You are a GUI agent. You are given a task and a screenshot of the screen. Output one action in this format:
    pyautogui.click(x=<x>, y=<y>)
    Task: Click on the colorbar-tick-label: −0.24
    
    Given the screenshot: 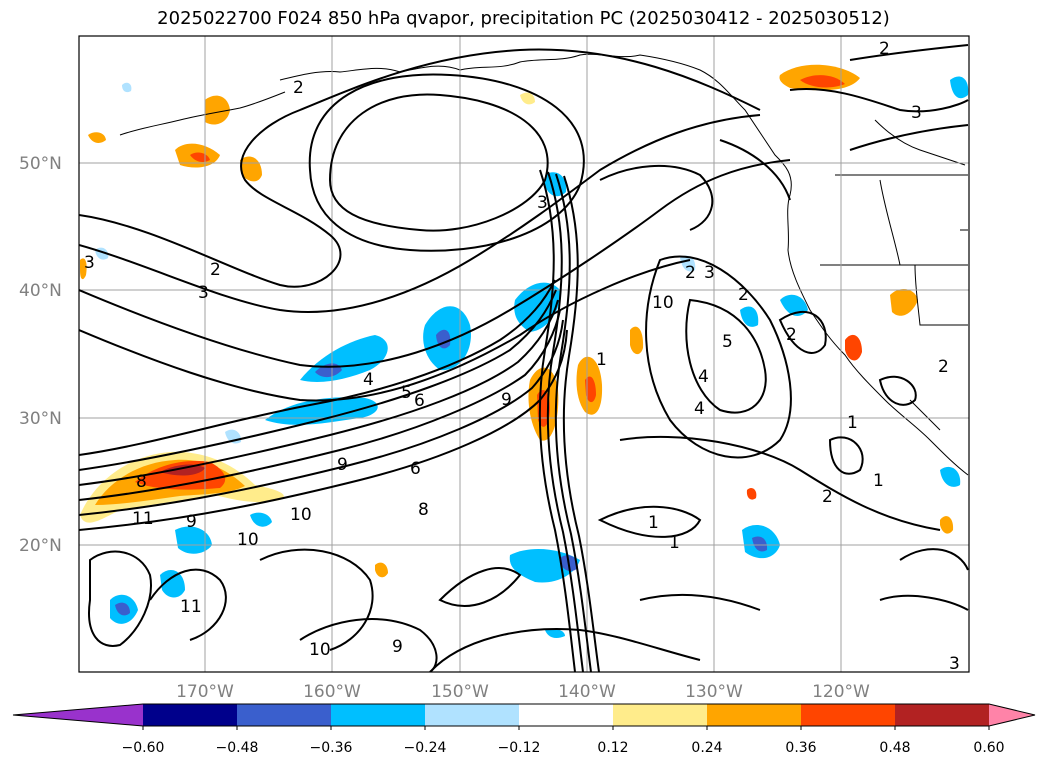 What is the action you would take?
    pyautogui.click(x=425, y=748)
    